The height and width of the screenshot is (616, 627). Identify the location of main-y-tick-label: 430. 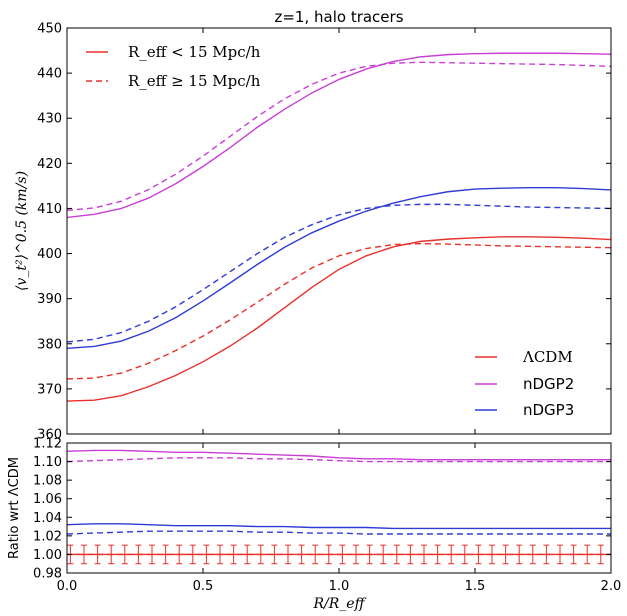
(49, 119).